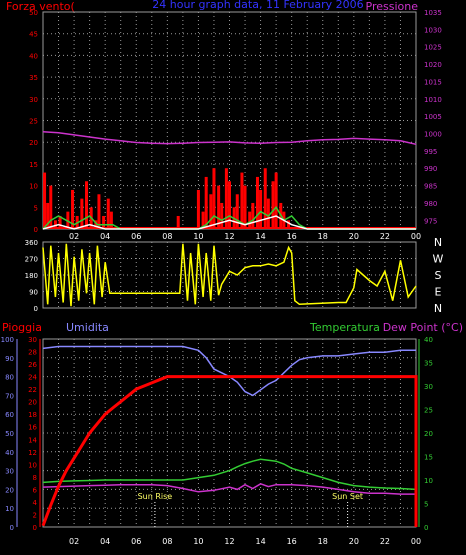 Image resolution: width=466 pixels, height=555 pixels. I want to click on compass-label: E, so click(438, 292).